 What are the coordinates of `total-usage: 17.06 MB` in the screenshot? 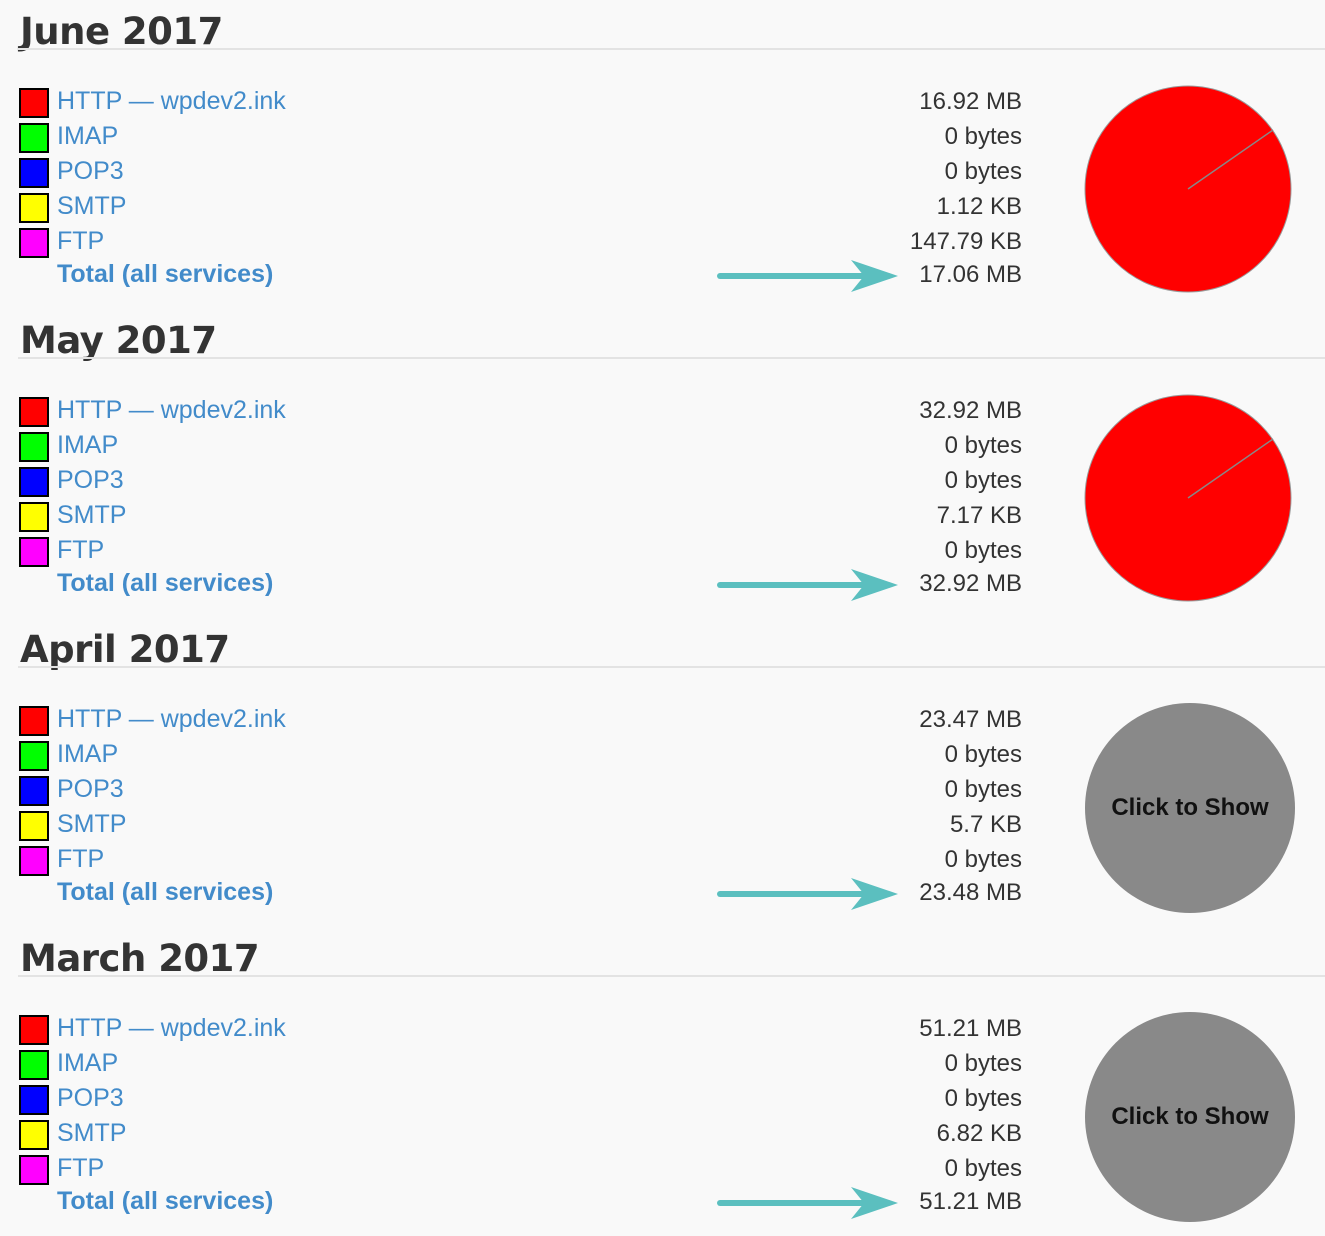 It's located at (970, 274).